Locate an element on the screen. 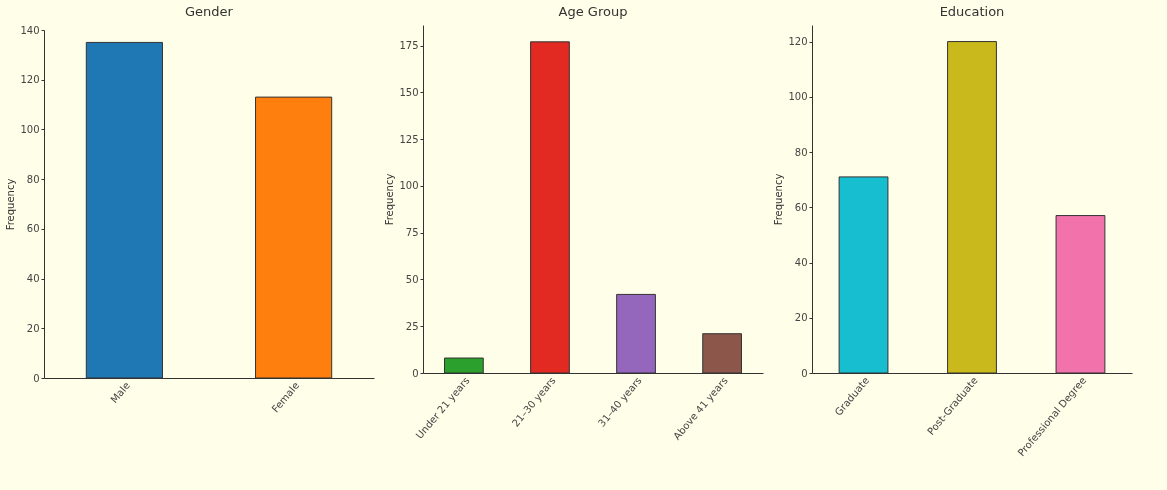 The width and height of the screenshot is (1167, 490). chart-title: Gender is located at coordinates (209, 11).